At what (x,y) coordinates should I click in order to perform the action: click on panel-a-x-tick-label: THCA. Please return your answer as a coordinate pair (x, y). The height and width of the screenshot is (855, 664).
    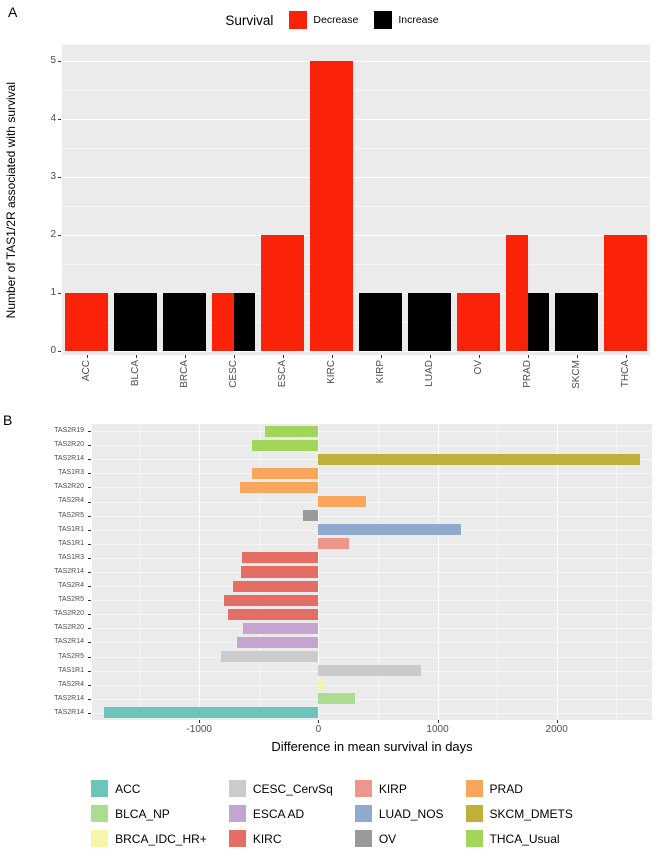
    Looking at the image, I should click on (625, 383).